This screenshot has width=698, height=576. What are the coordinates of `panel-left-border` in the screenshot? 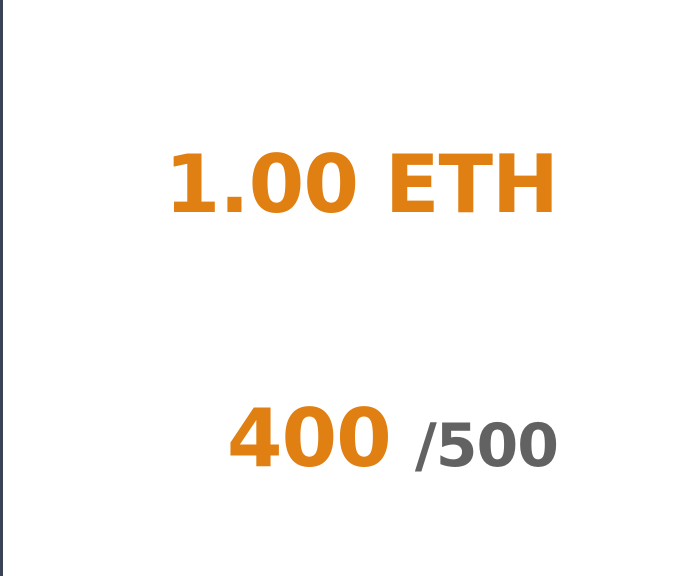 It's located at (1, 288).